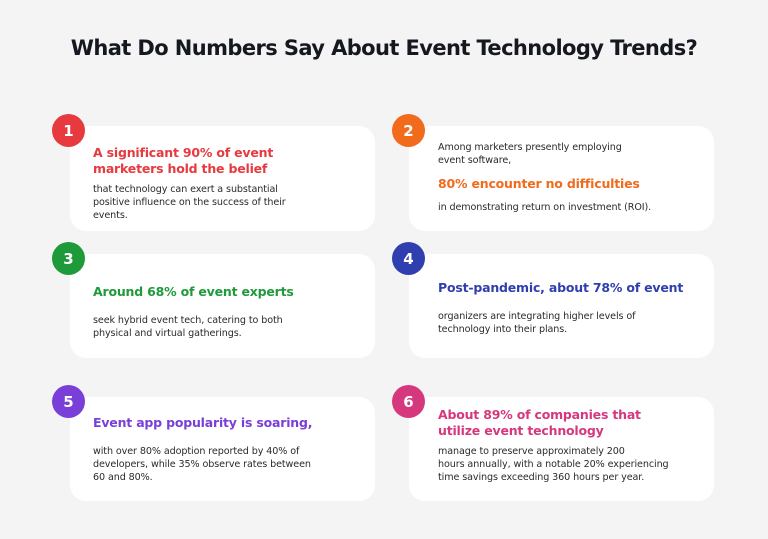  Describe the element at coordinates (561, 287) in the screenshot. I see `stat-heading: Post-pandemic, about 78% of event` at that location.